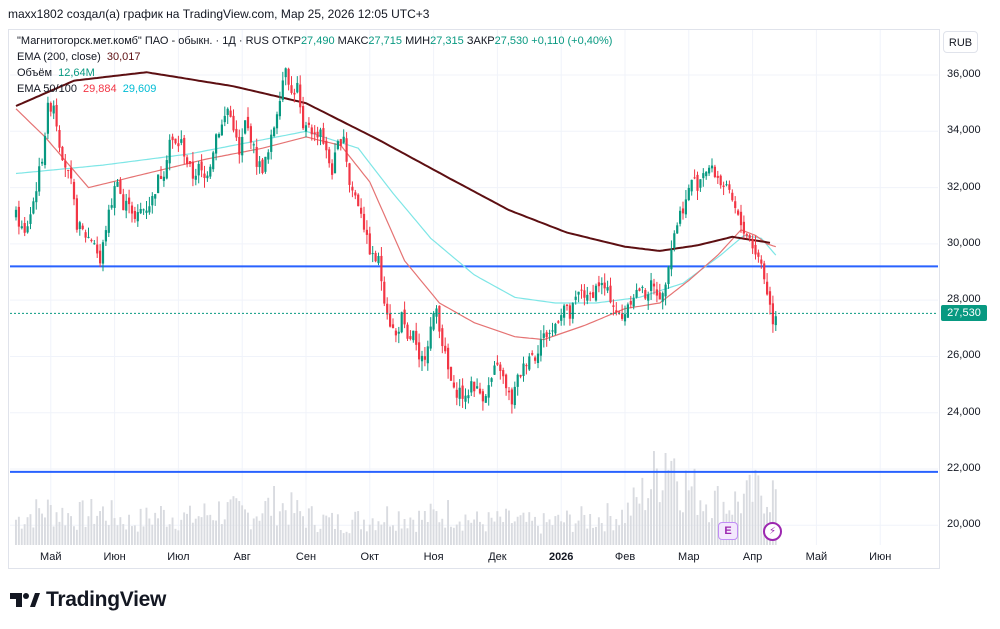  Describe the element at coordinates (314, 57) in the screenshot. I see `legend-ema200-row: EMA (200, close) 30,017` at that location.